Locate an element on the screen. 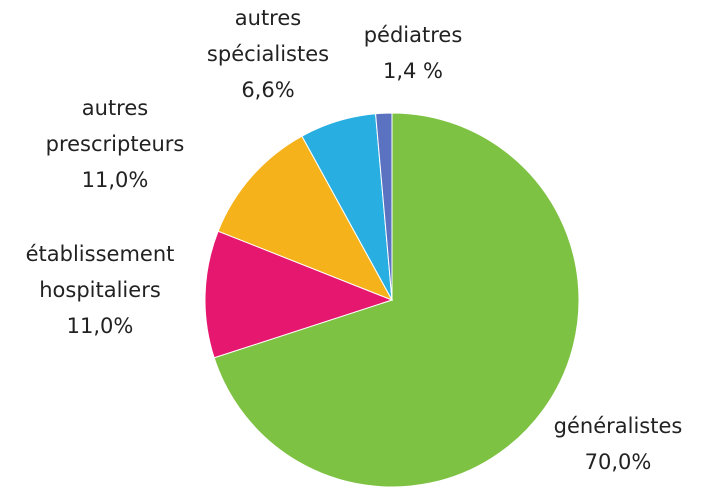 This screenshot has width=704, height=490. slice-label: autres prescripteurs 11,0% is located at coordinates (115, 144).